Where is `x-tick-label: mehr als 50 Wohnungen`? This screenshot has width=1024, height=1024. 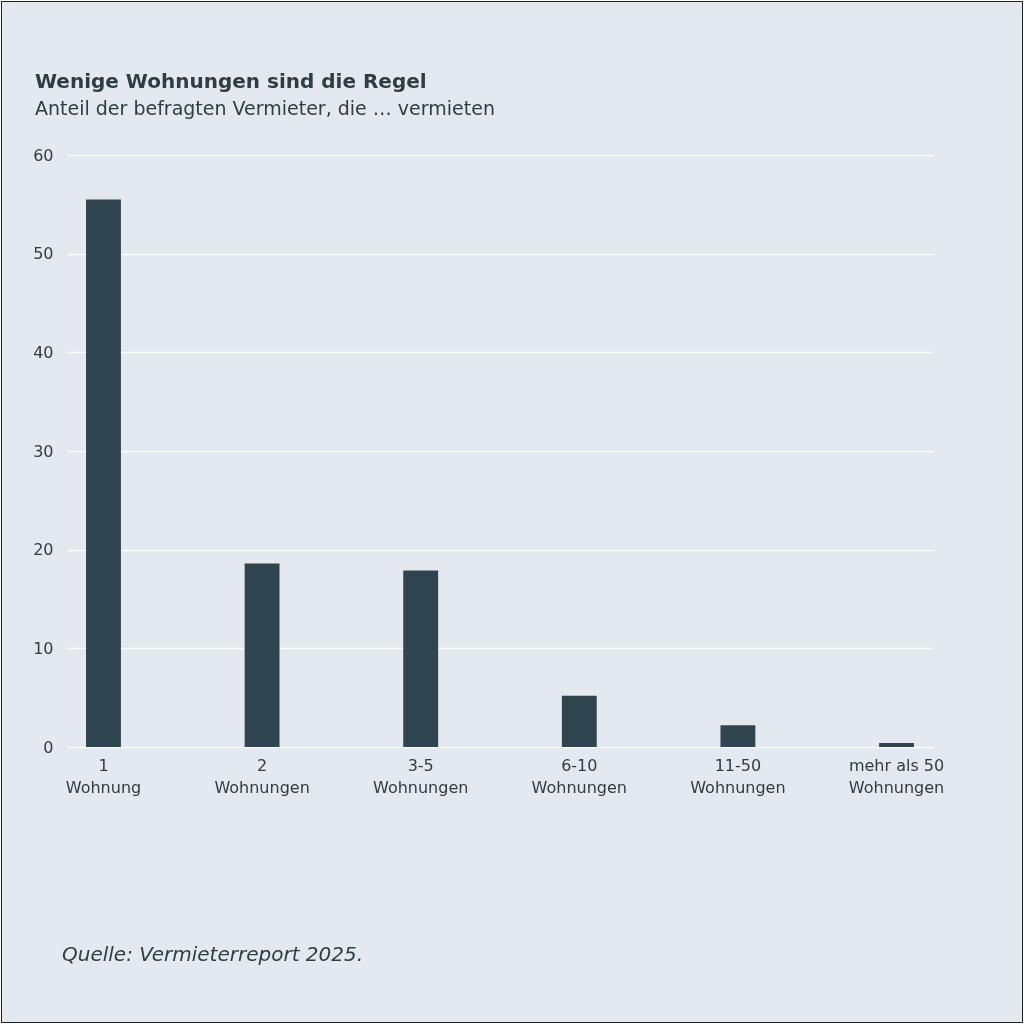
x-tick-label: mehr als 50 Wohnungen is located at coordinates (896, 776).